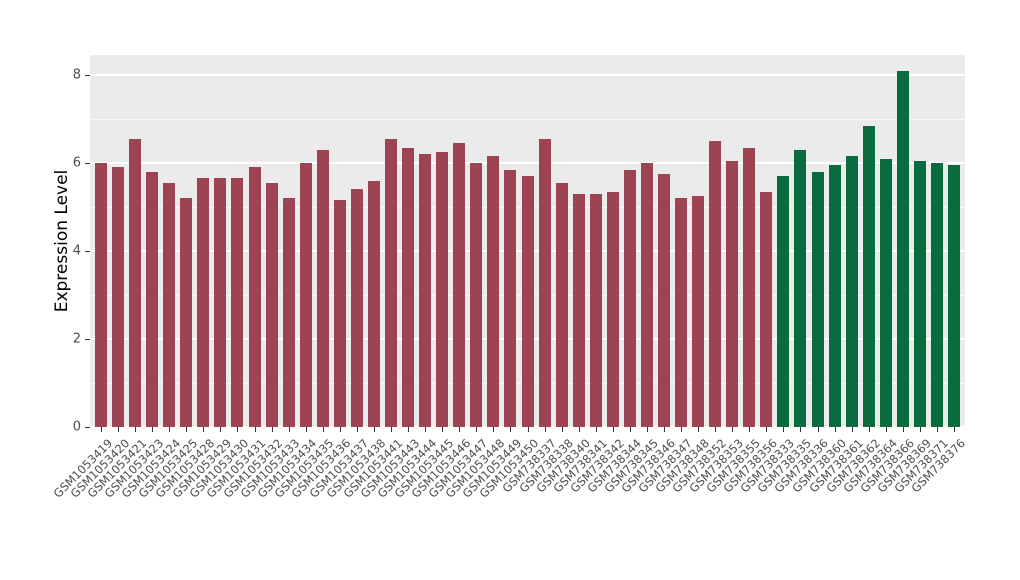 The width and height of the screenshot is (1020, 580). Describe the element at coordinates (76, 427) in the screenshot. I see `y-tick-label: 0` at that location.